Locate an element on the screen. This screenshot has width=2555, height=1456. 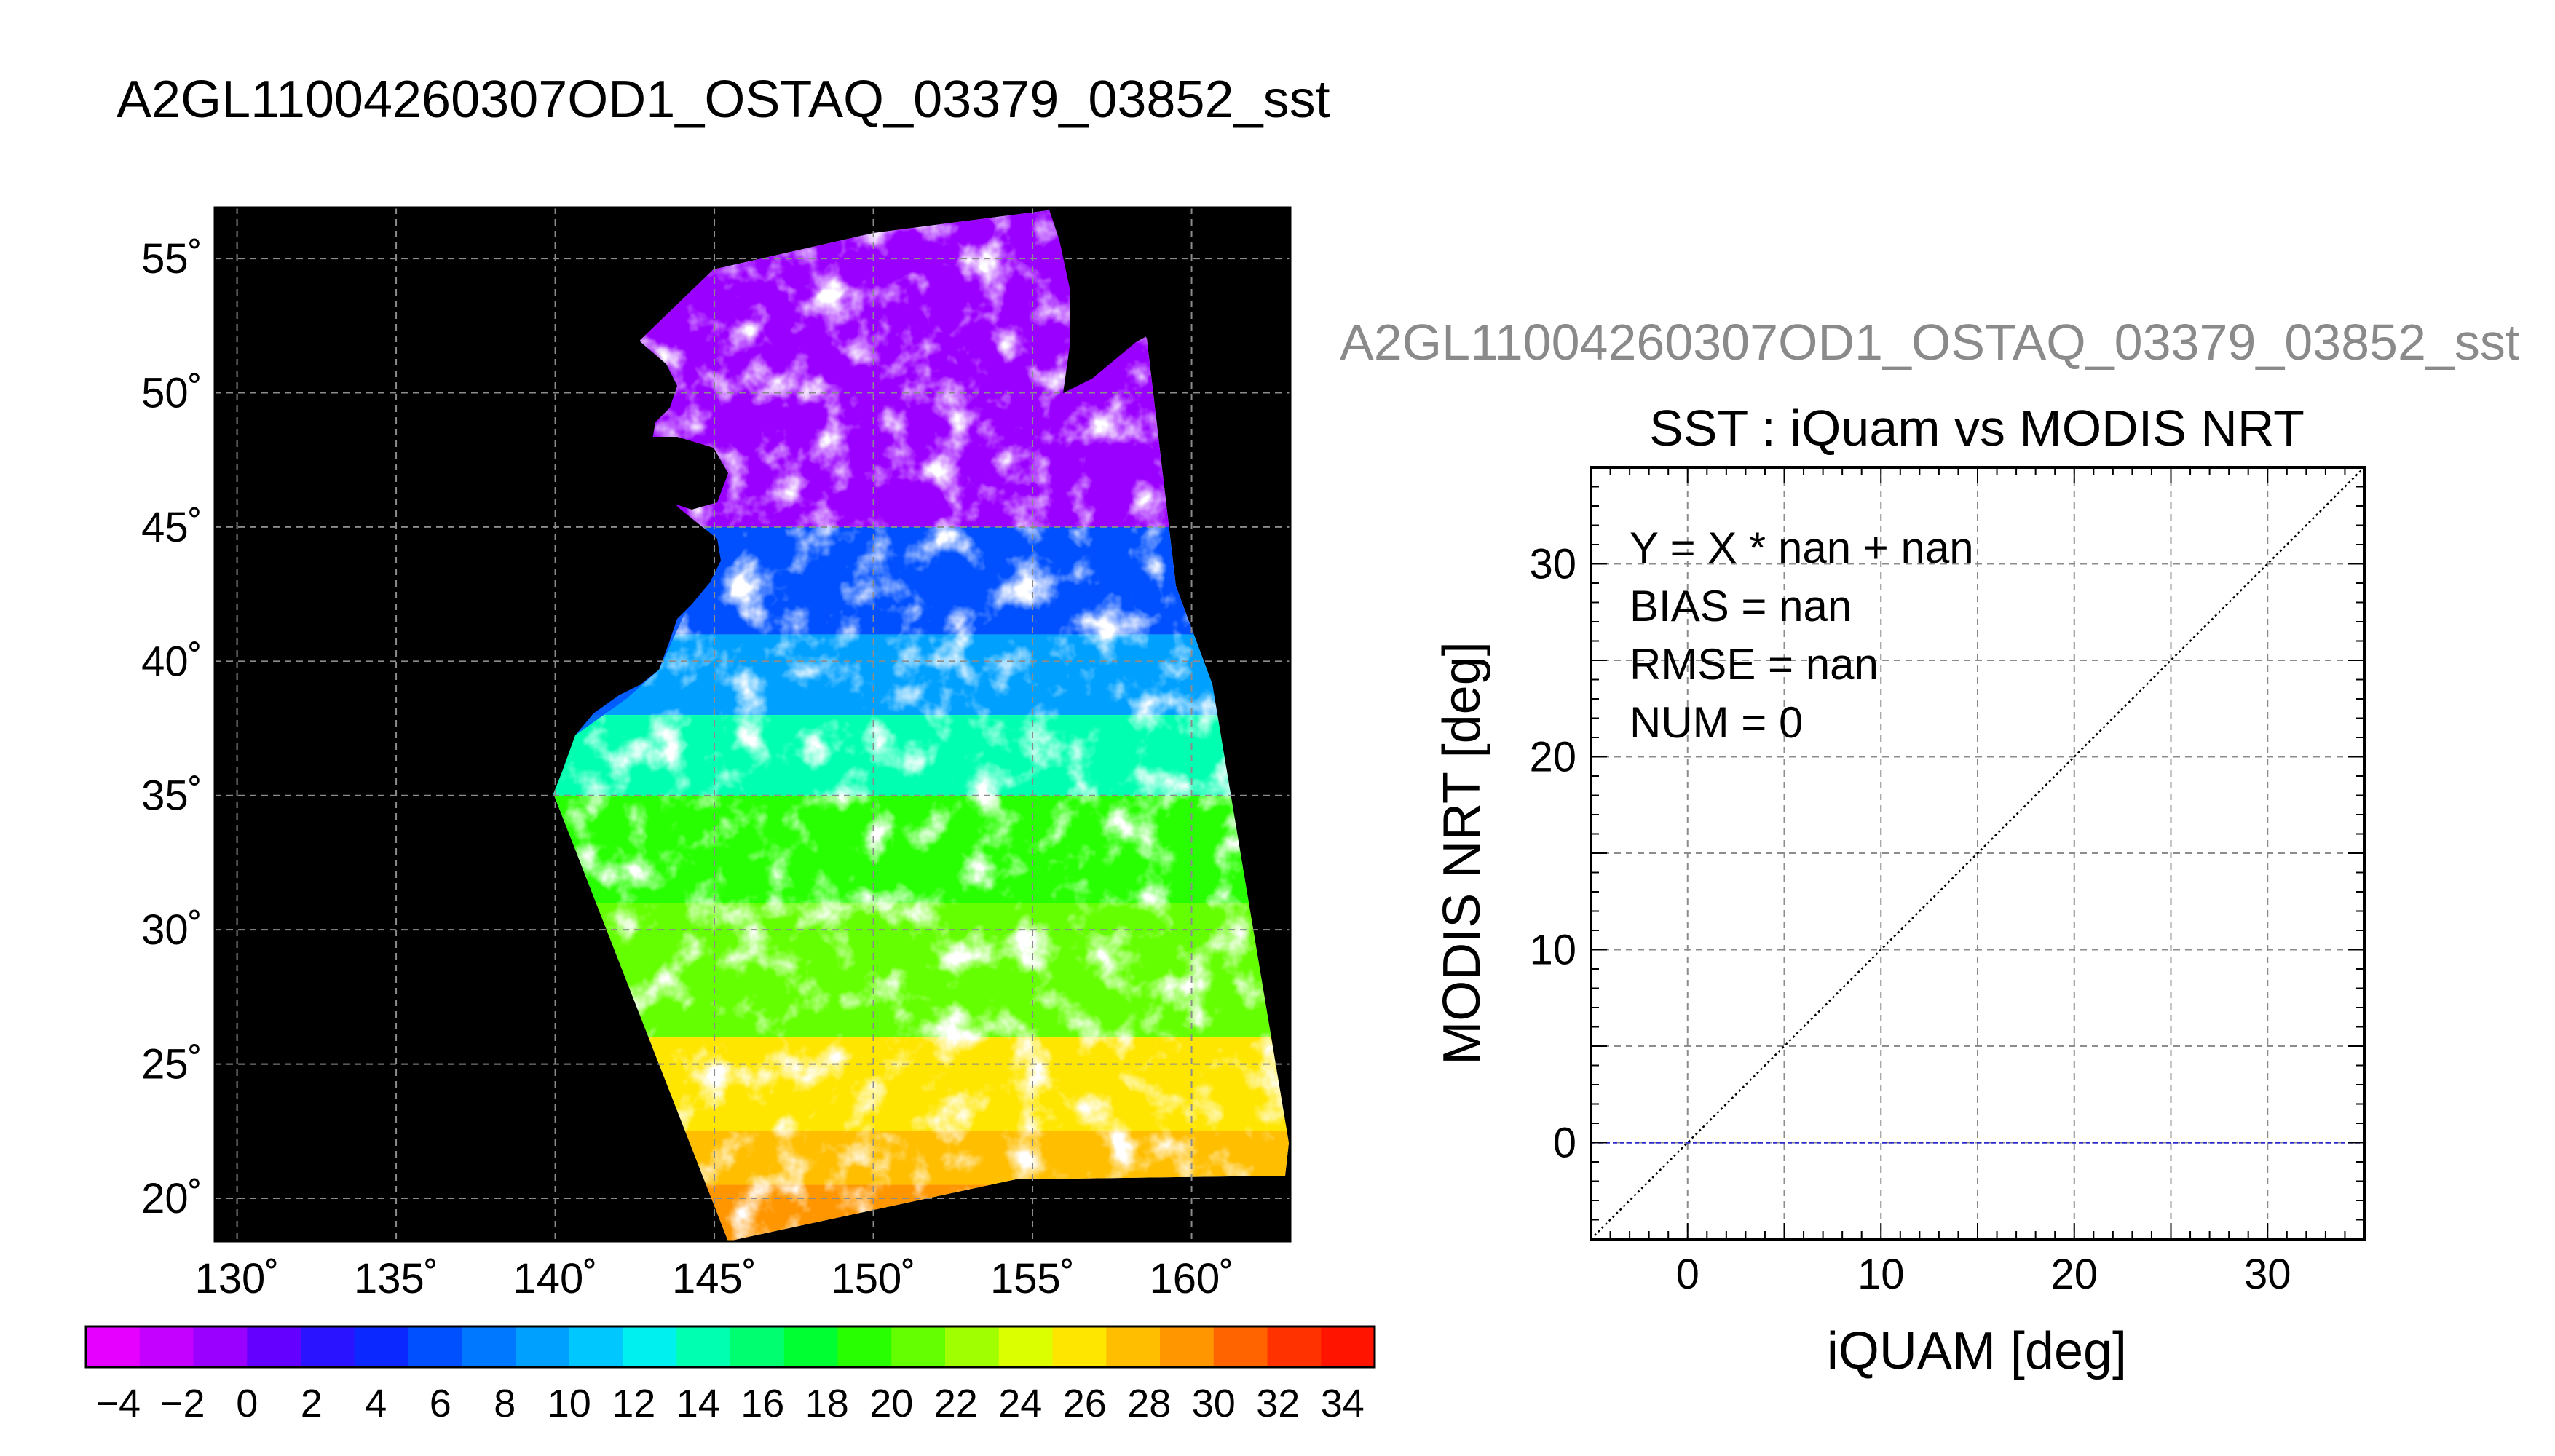
colorbar-tick-label: −2 is located at coordinates (182, 1403).